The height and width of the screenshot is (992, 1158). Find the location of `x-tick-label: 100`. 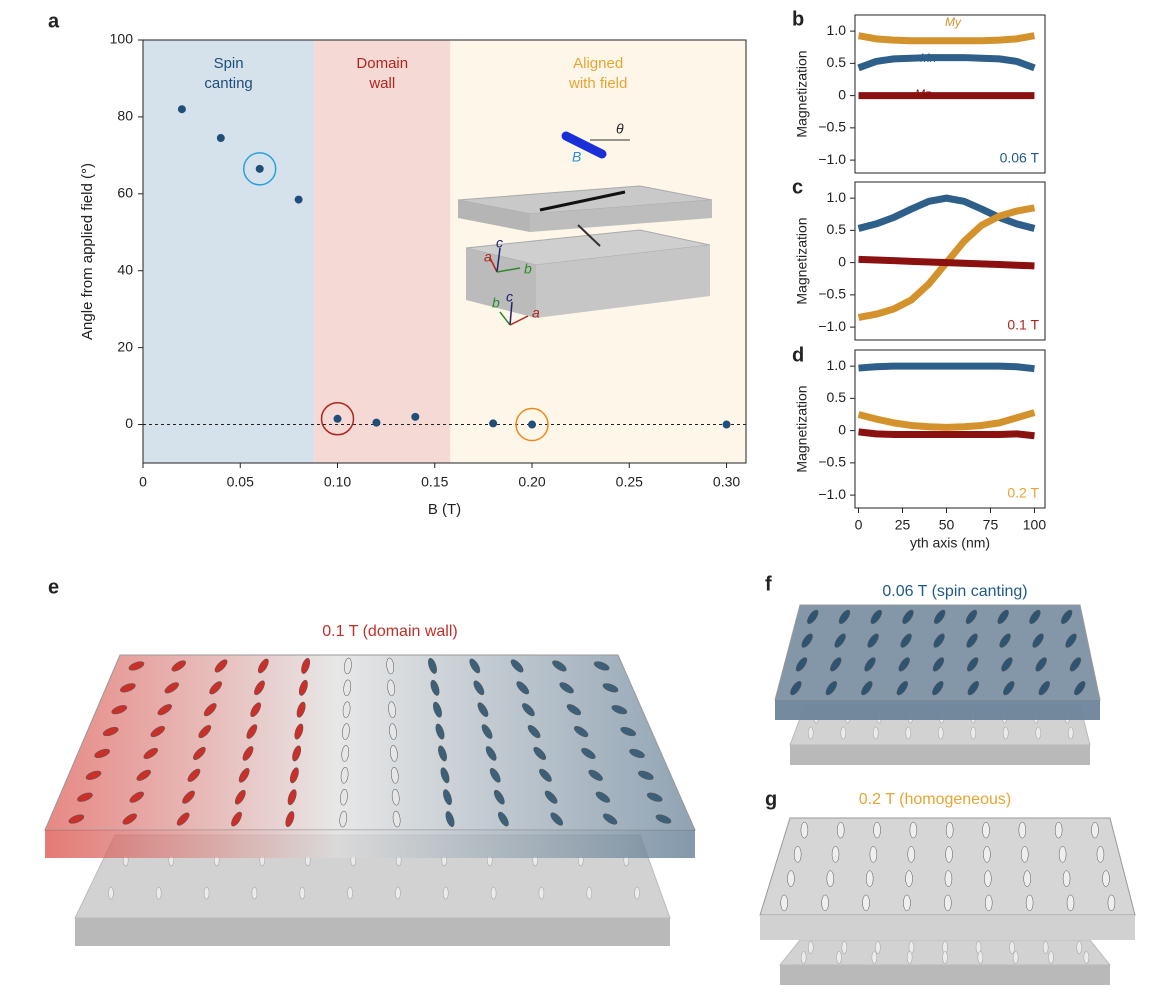

x-tick-label: 100 is located at coordinates (1035, 525).